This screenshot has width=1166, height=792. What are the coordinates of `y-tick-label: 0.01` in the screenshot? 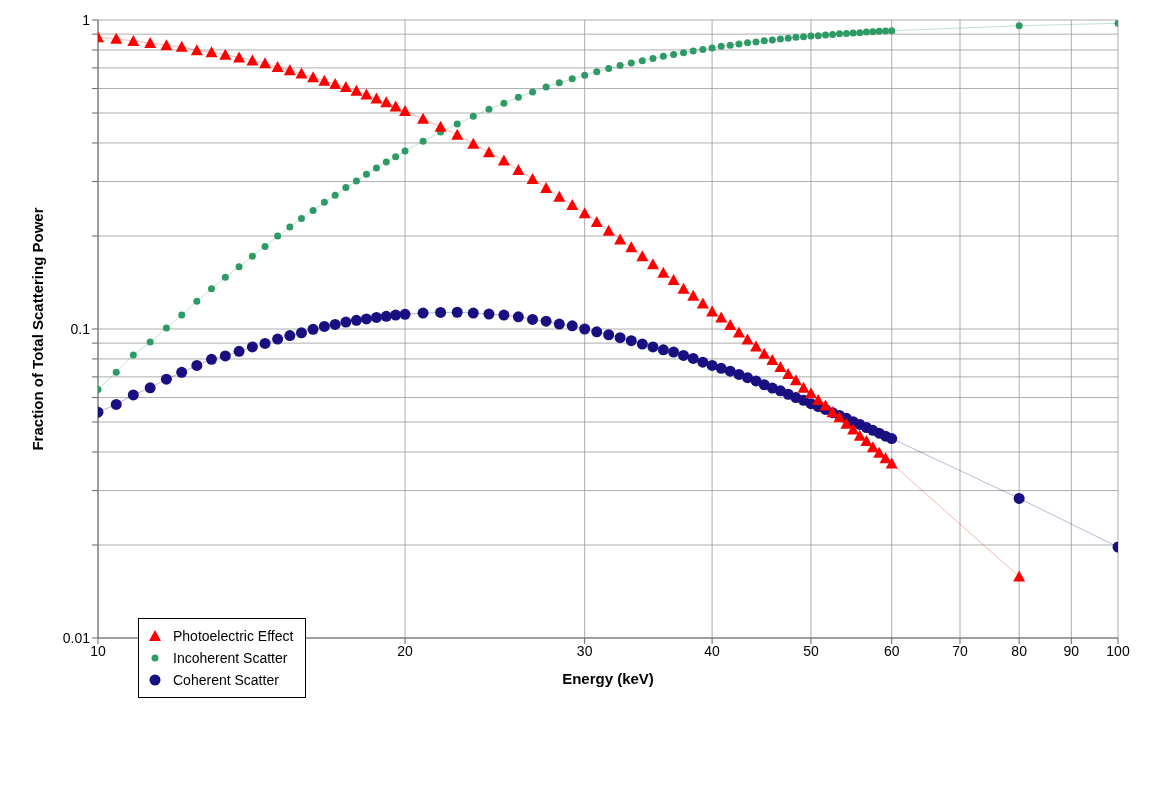 It's located at (76, 637).